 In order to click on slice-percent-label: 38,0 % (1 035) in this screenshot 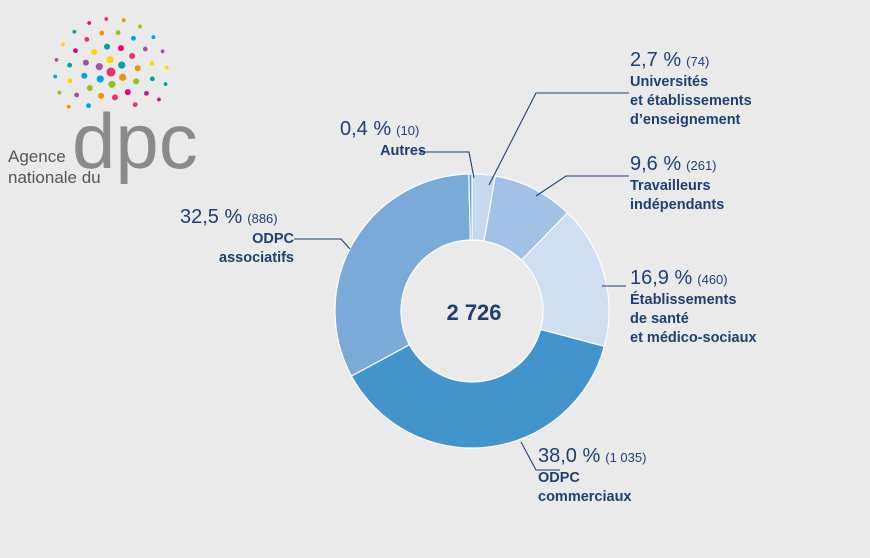, I will do `click(592, 456)`.